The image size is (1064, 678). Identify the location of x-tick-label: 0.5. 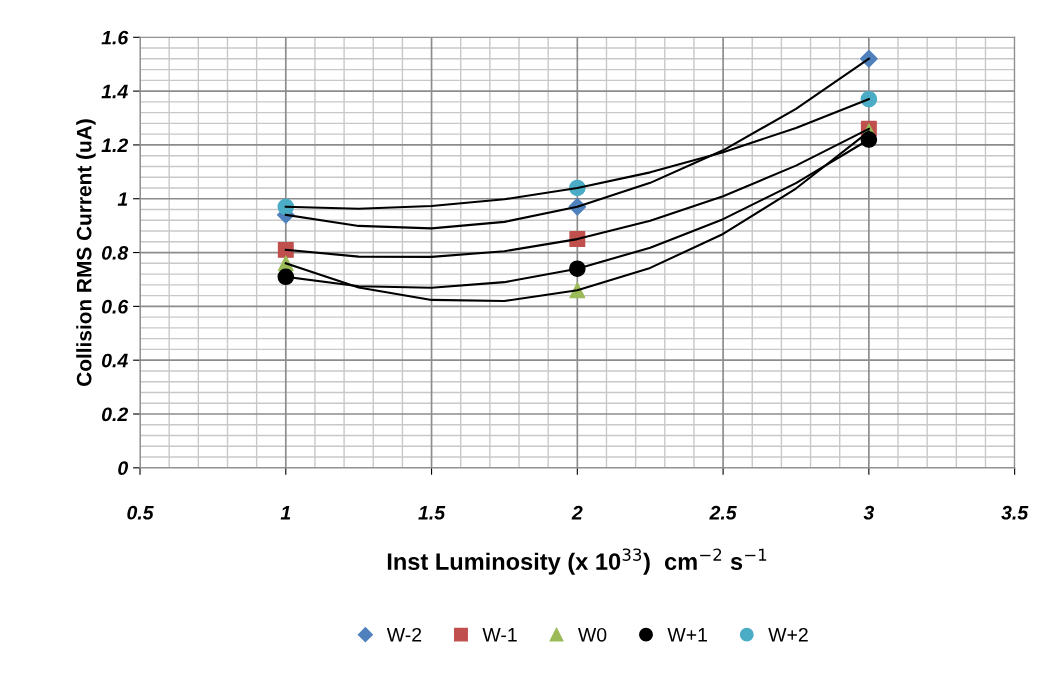
(140, 512).